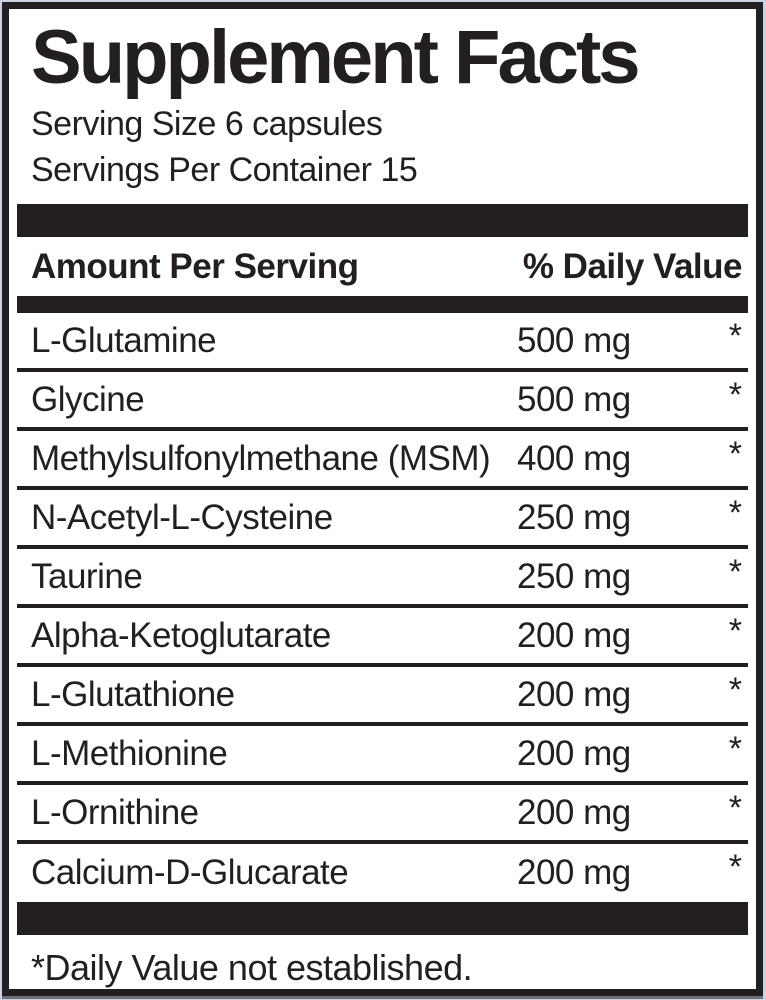  What do you see at coordinates (382, 697) in the screenshot?
I see `table-row: L-Glutathione 200 mg *` at bounding box center [382, 697].